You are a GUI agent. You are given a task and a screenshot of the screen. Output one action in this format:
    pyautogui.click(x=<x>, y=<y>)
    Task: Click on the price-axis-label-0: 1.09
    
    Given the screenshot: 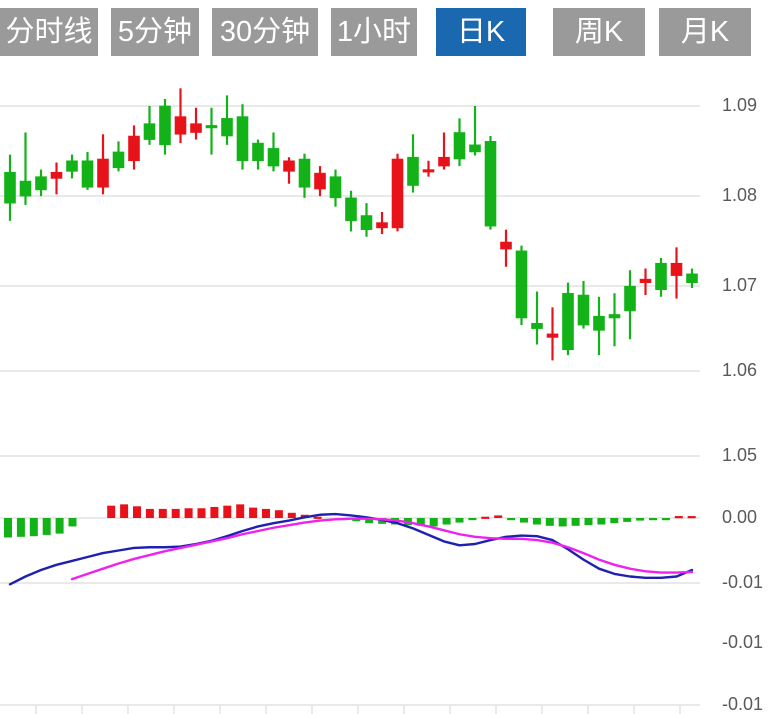 What is the action you would take?
    pyautogui.click(x=740, y=105)
    